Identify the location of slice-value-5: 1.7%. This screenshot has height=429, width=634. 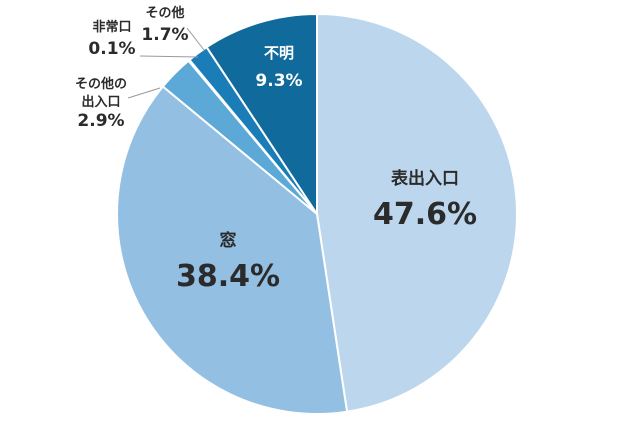
(164, 35).